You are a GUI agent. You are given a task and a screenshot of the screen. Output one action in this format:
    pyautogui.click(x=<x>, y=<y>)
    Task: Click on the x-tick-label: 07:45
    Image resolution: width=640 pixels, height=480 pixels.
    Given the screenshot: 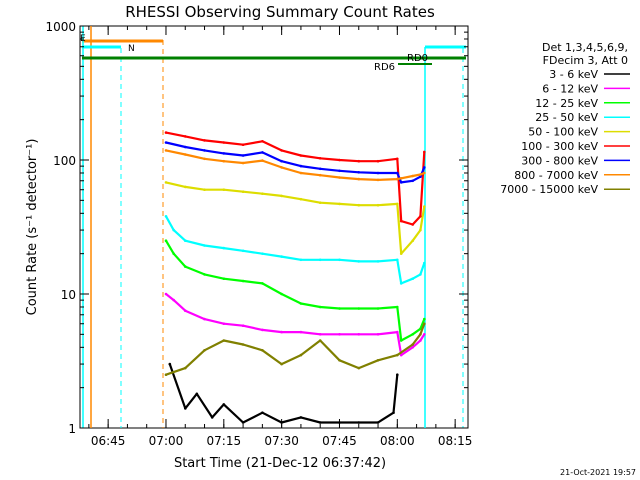 What is the action you would take?
    pyautogui.click(x=339, y=441)
    